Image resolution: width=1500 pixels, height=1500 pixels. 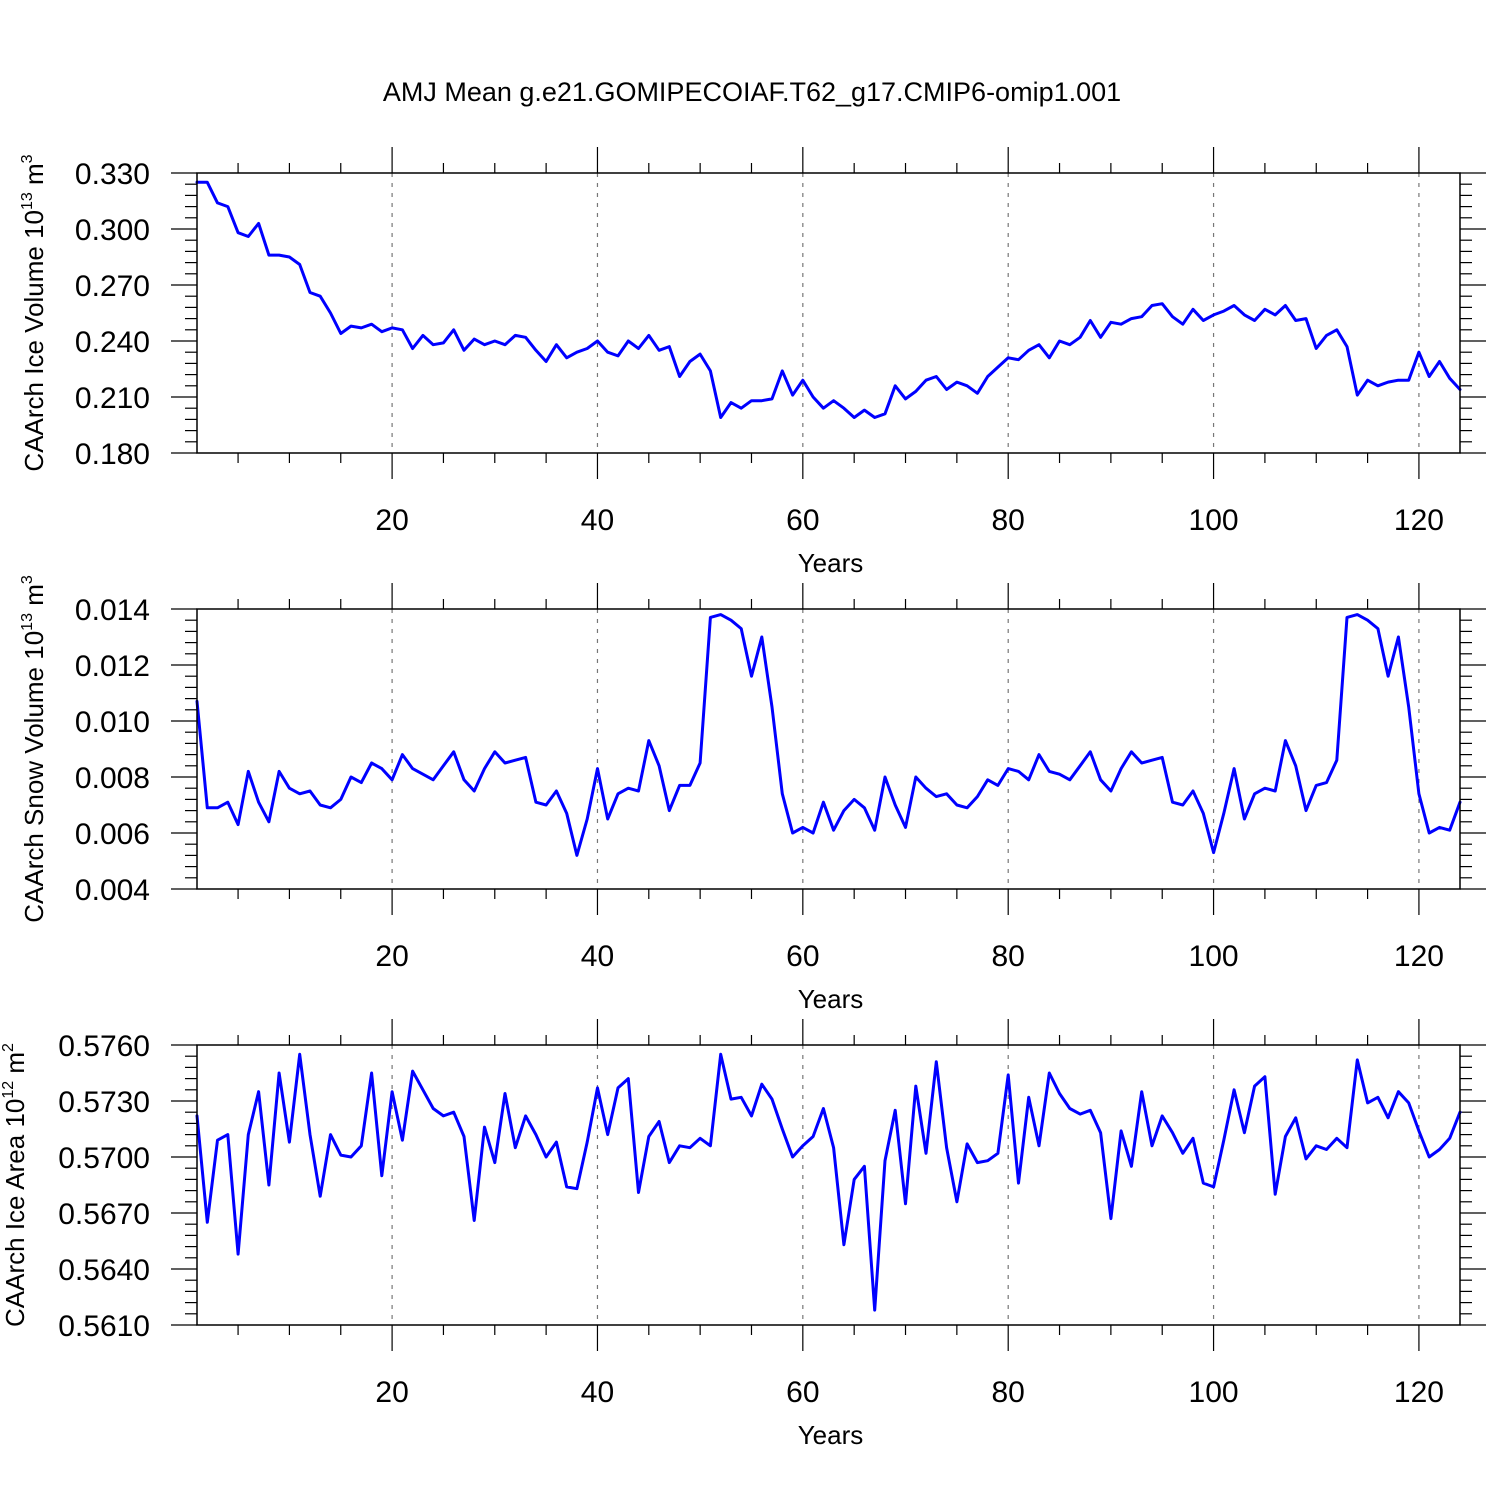 What do you see at coordinates (112, 722) in the screenshot?
I see `y-tick-label: 0.010` at bounding box center [112, 722].